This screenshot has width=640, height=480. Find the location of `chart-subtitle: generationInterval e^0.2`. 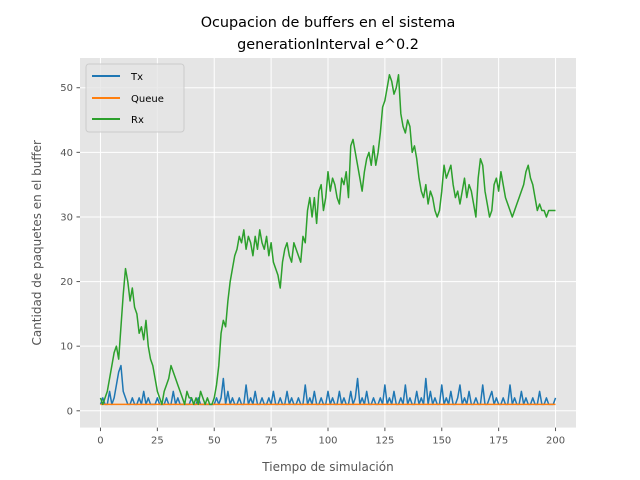

chart-subtitle: generationInterval e^0.2 is located at coordinates (328, 45).